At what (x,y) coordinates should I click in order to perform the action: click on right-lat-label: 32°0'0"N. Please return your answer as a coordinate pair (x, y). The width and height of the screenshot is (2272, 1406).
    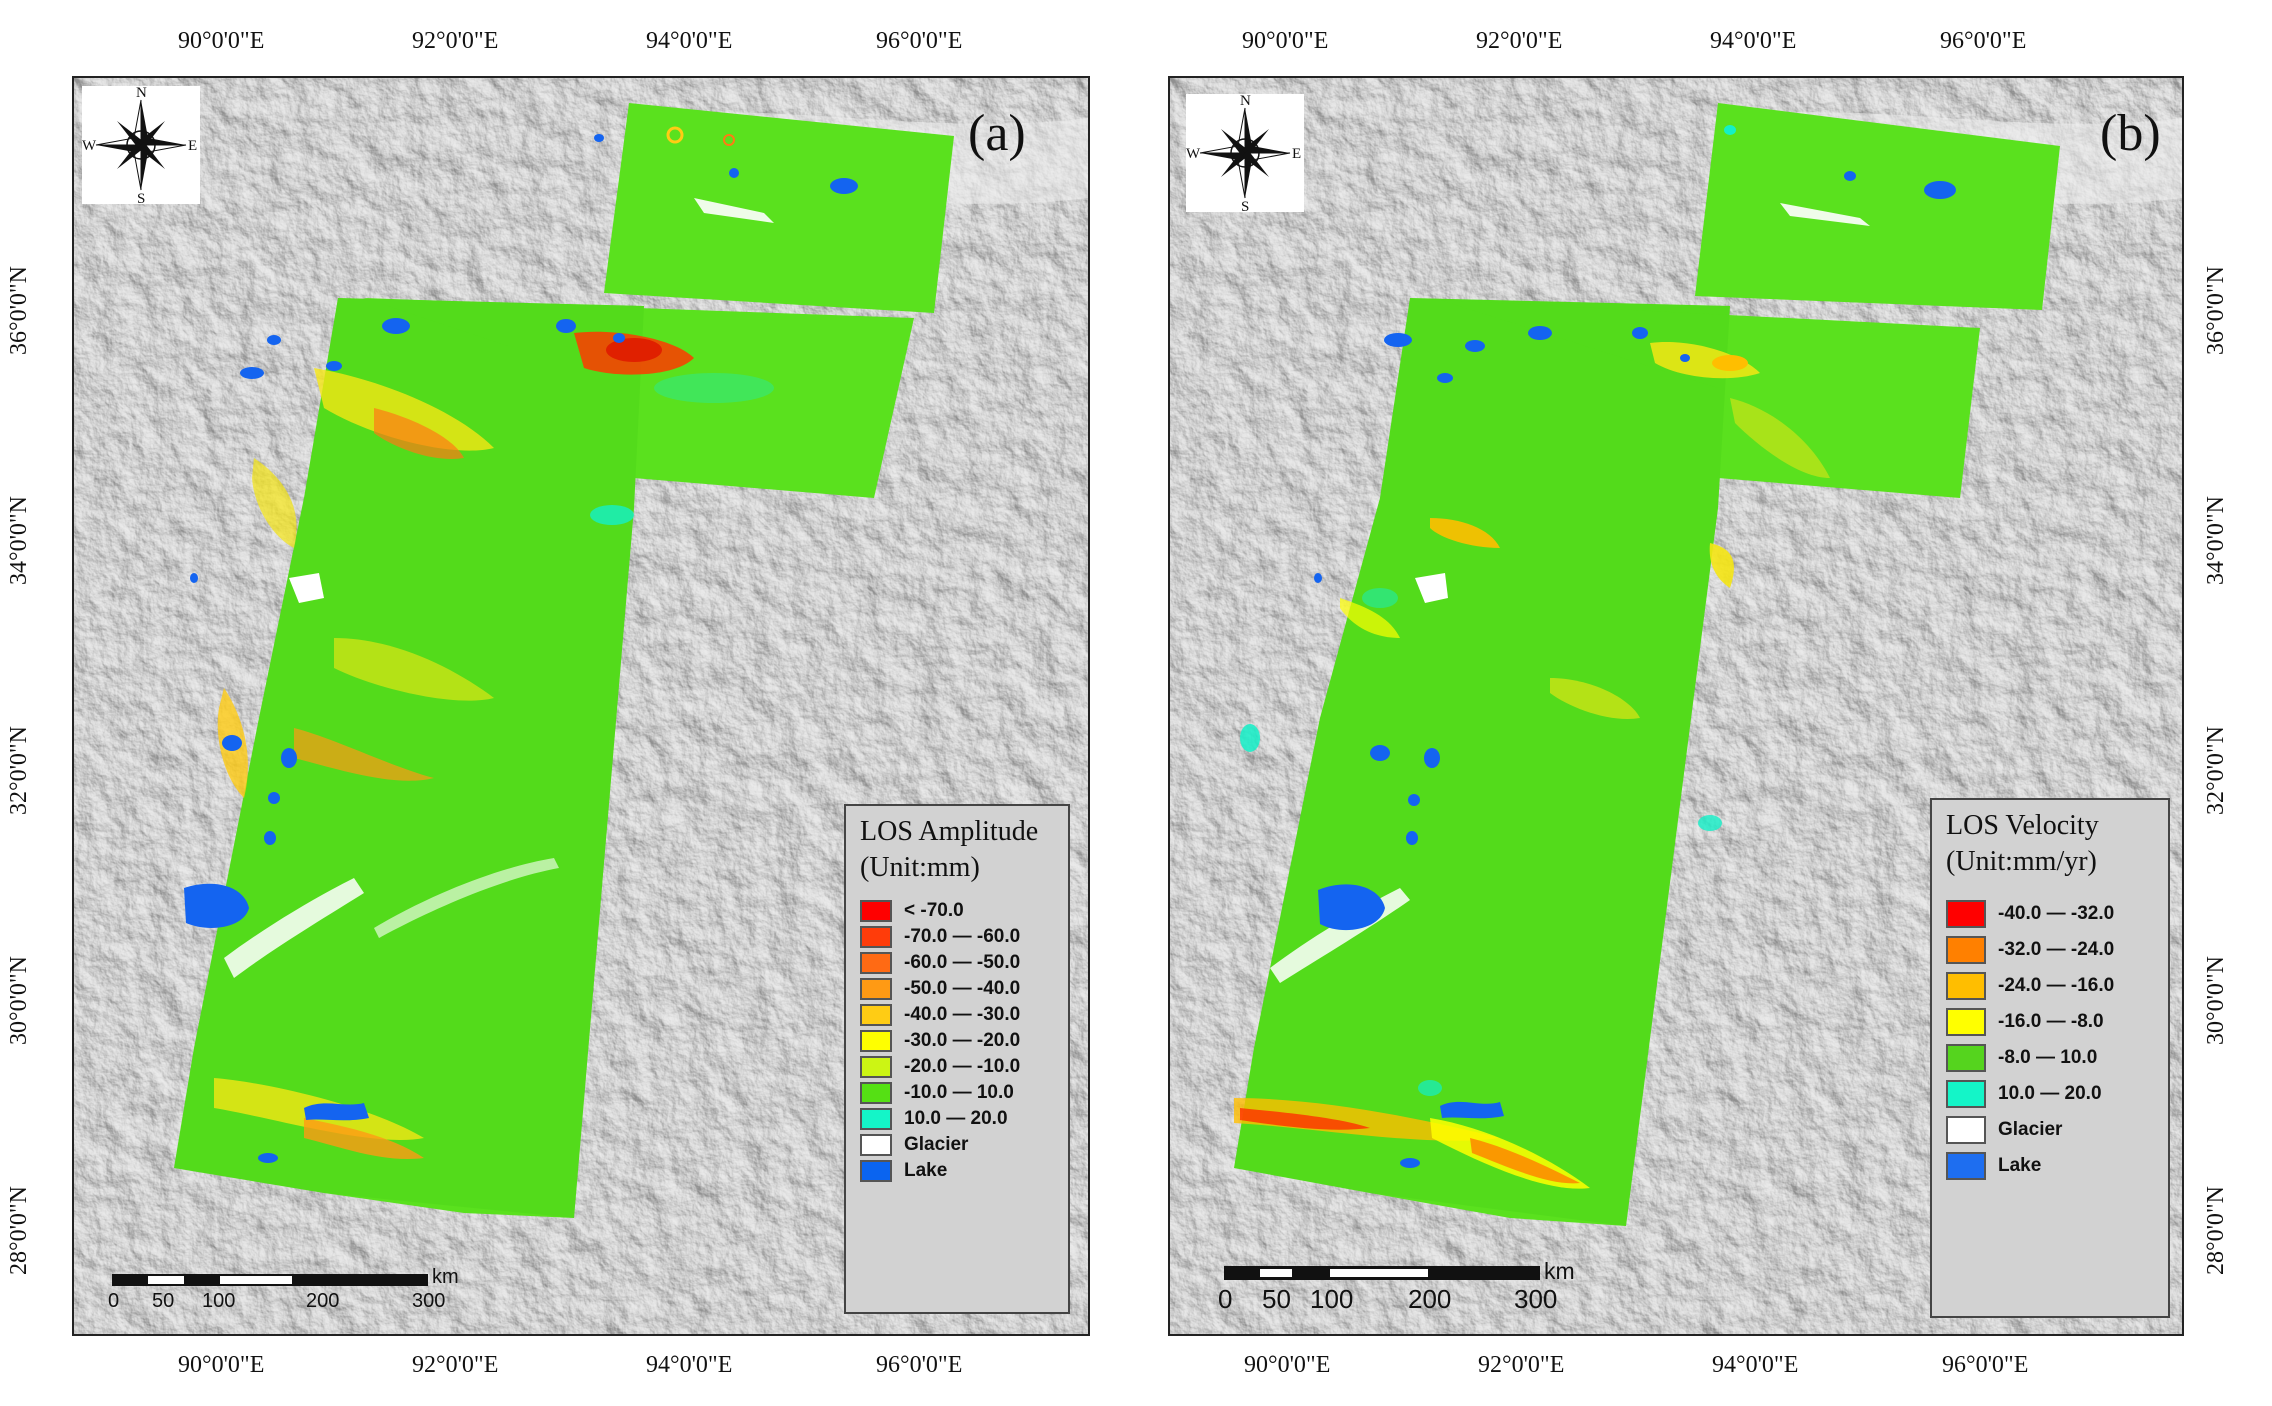
    Looking at the image, I should click on (2216, 770).